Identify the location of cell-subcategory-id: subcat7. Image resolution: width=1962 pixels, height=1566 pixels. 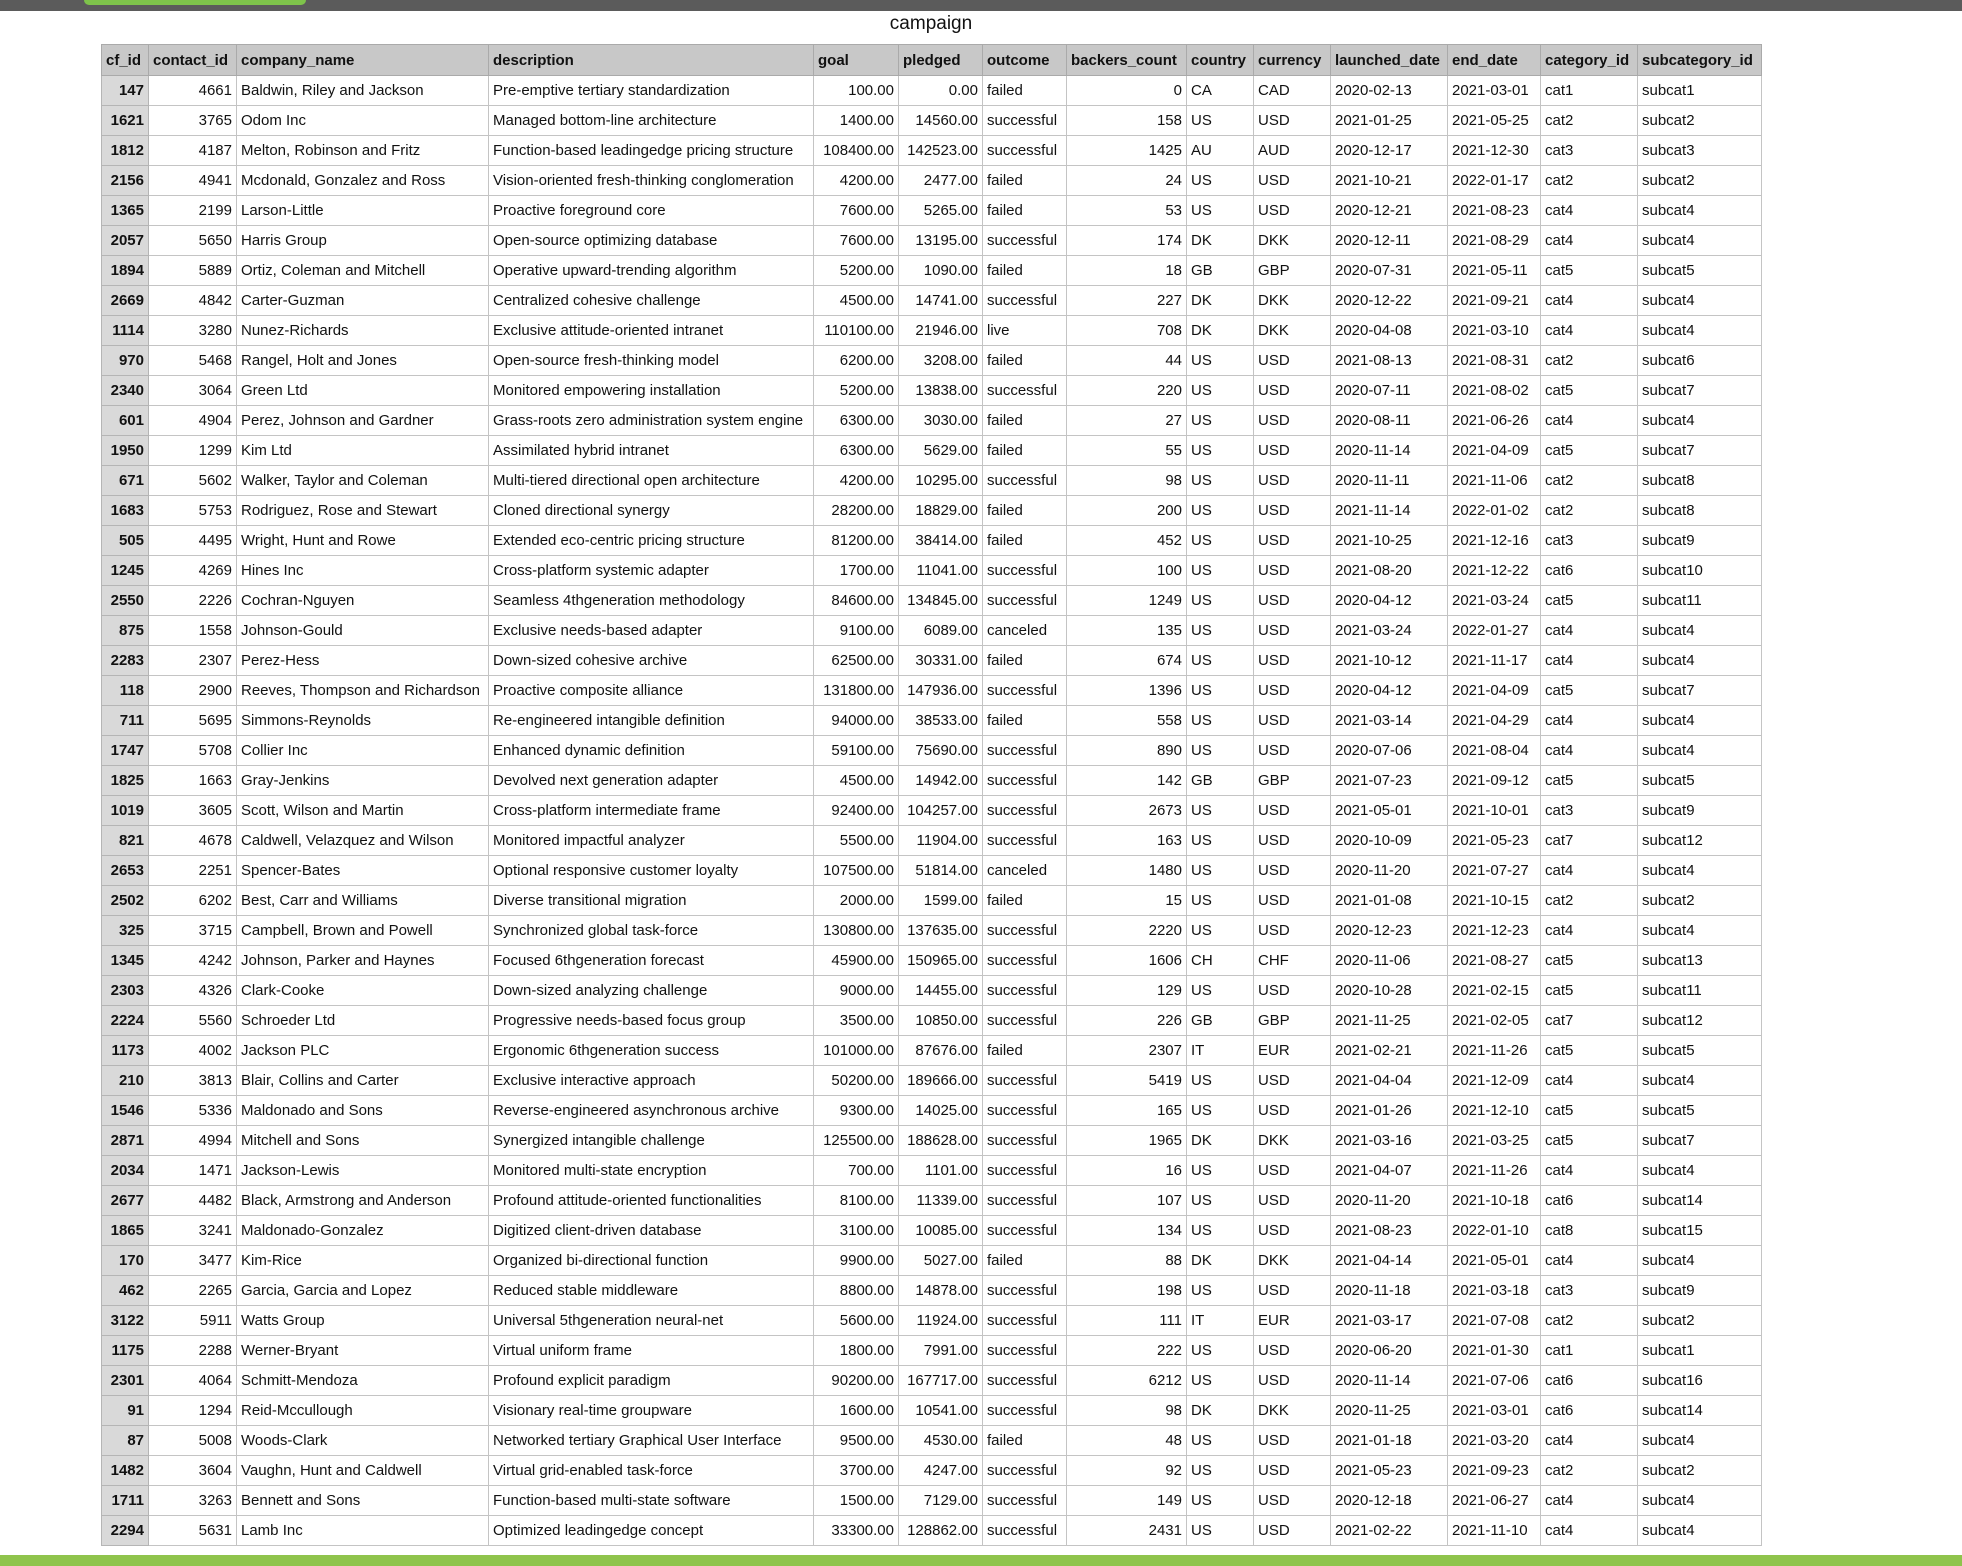
(1699, 1140).